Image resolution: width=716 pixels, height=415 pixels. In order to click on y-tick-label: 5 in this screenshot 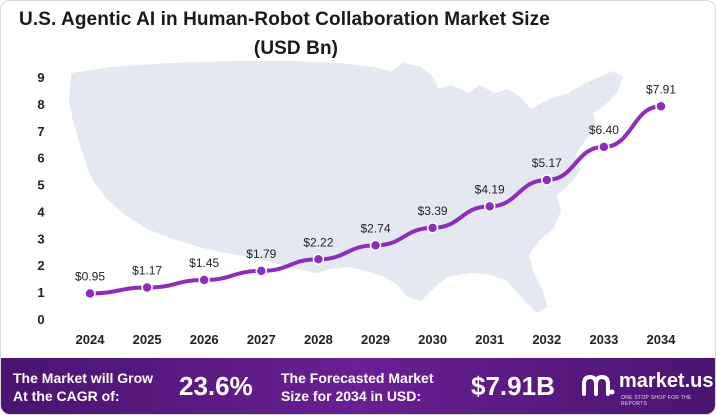, I will do `click(40, 185)`.